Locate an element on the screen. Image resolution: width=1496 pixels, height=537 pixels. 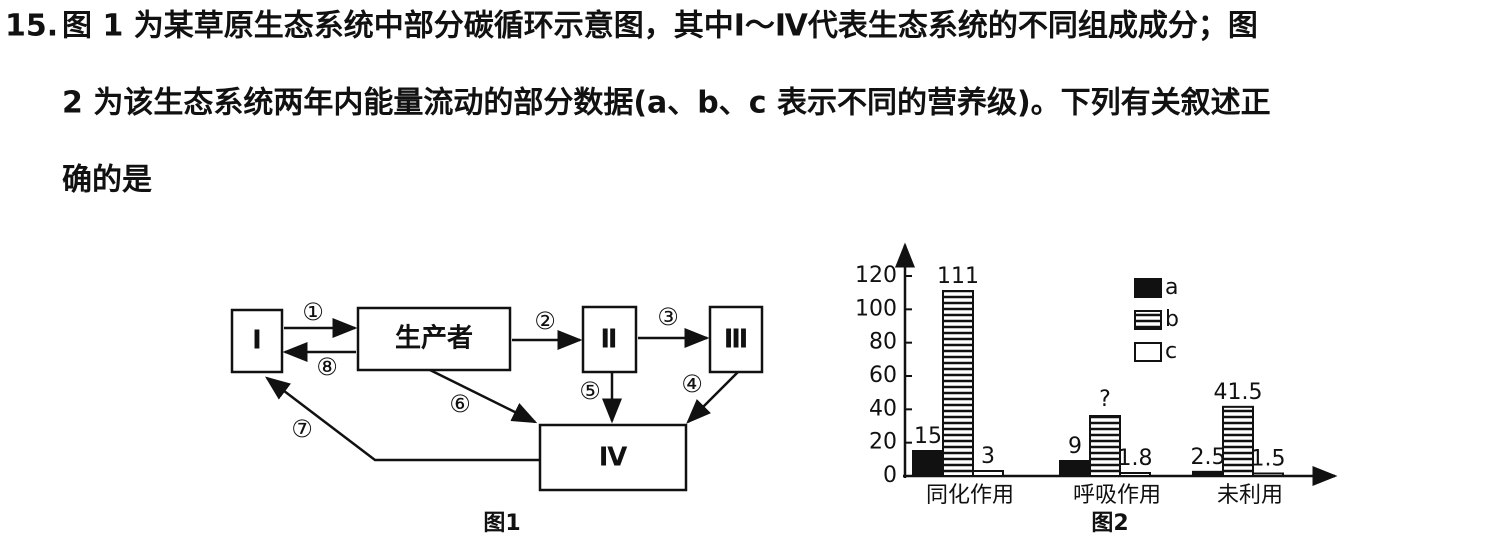
y-tick-label: 0 is located at coordinates (890, 475).